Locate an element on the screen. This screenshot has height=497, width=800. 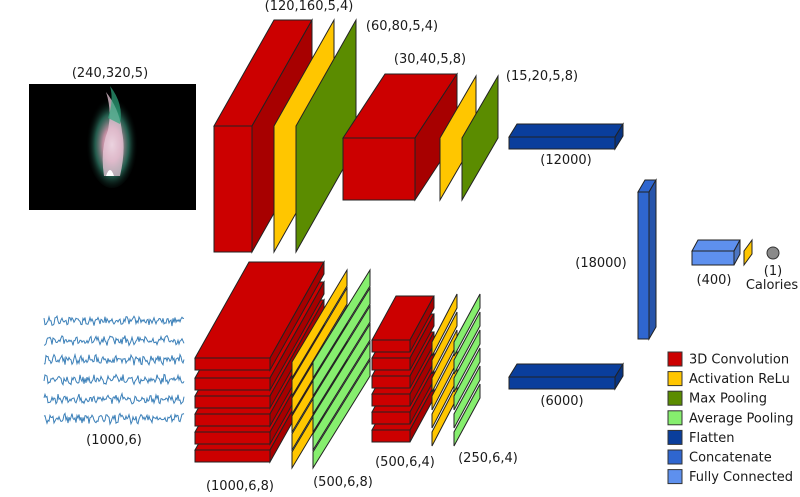
flame-tip-green is located at coordinates (114, 105).